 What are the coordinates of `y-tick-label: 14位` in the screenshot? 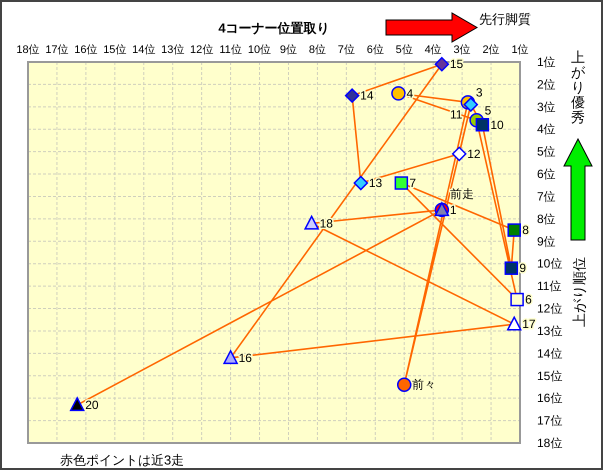 It's located at (549, 353).